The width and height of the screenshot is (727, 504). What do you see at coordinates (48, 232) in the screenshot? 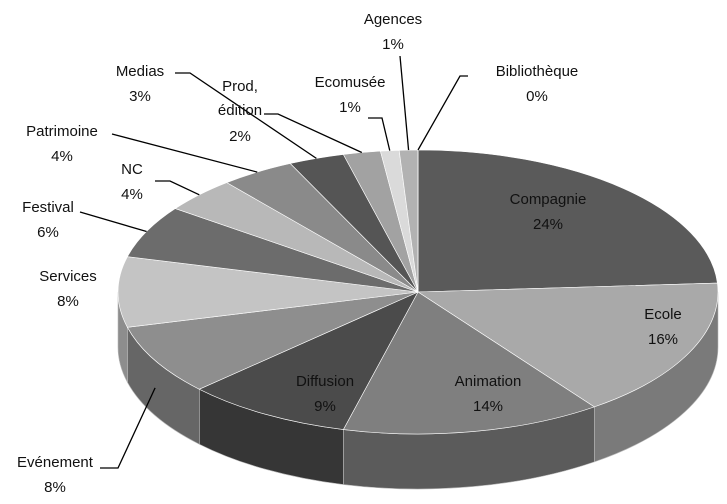
I see `slice-value-label: 6%` at bounding box center [48, 232].